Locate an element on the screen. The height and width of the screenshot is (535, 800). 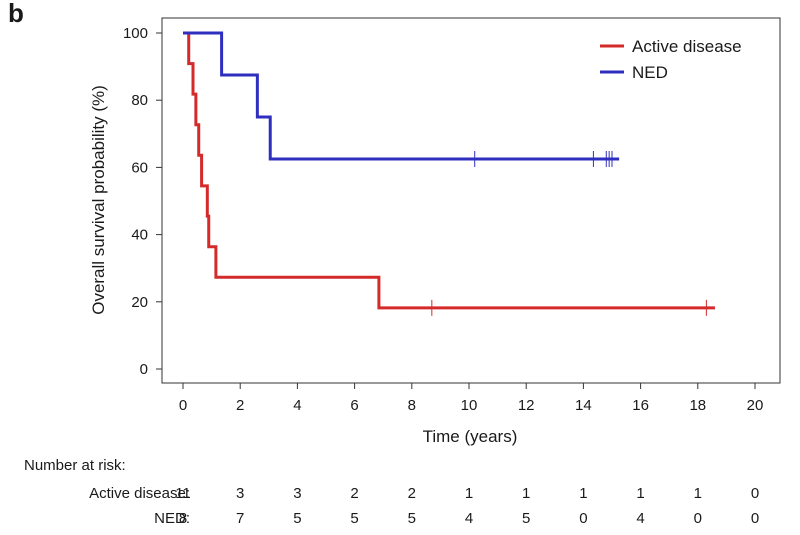
y-tick-label: 60 is located at coordinates (139, 167).